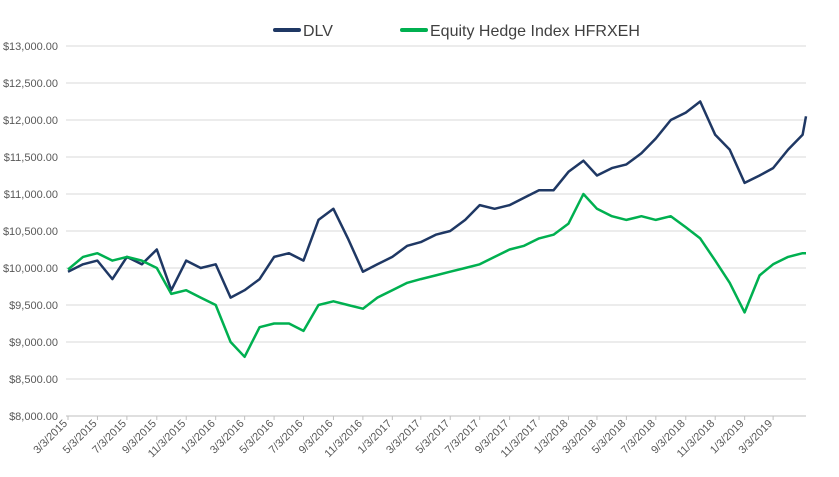 The width and height of the screenshot is (839, 477). Describe the element at coordinates (33, 306) in the screenshot. I see `y-tick-label: $9,500.00` at that location.